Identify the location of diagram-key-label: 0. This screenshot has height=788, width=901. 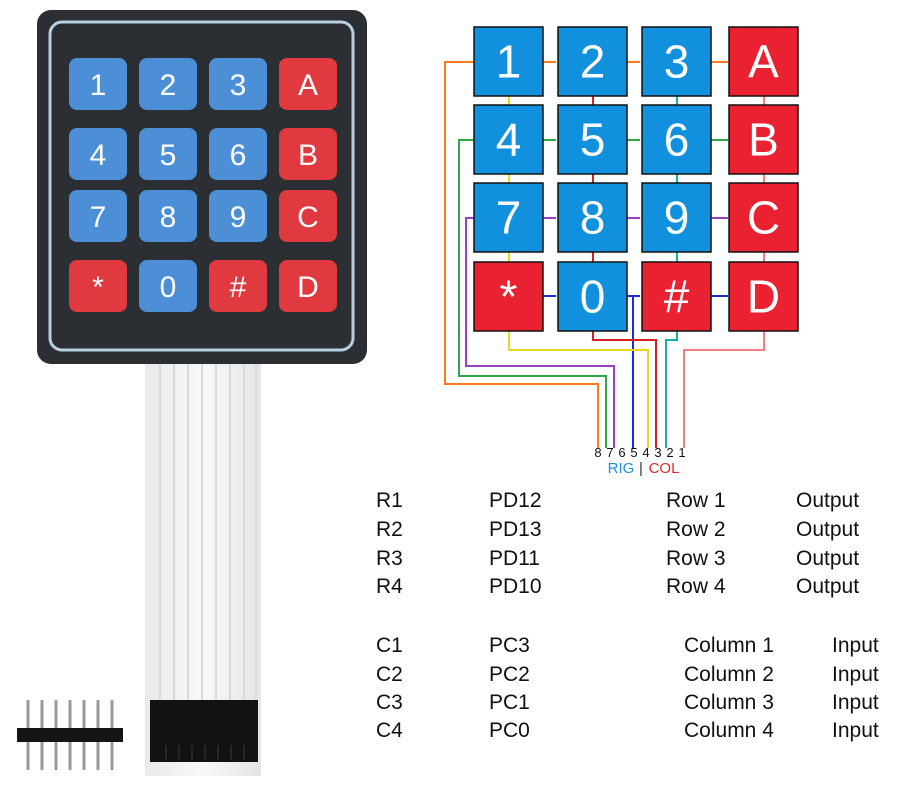
(593, 297).